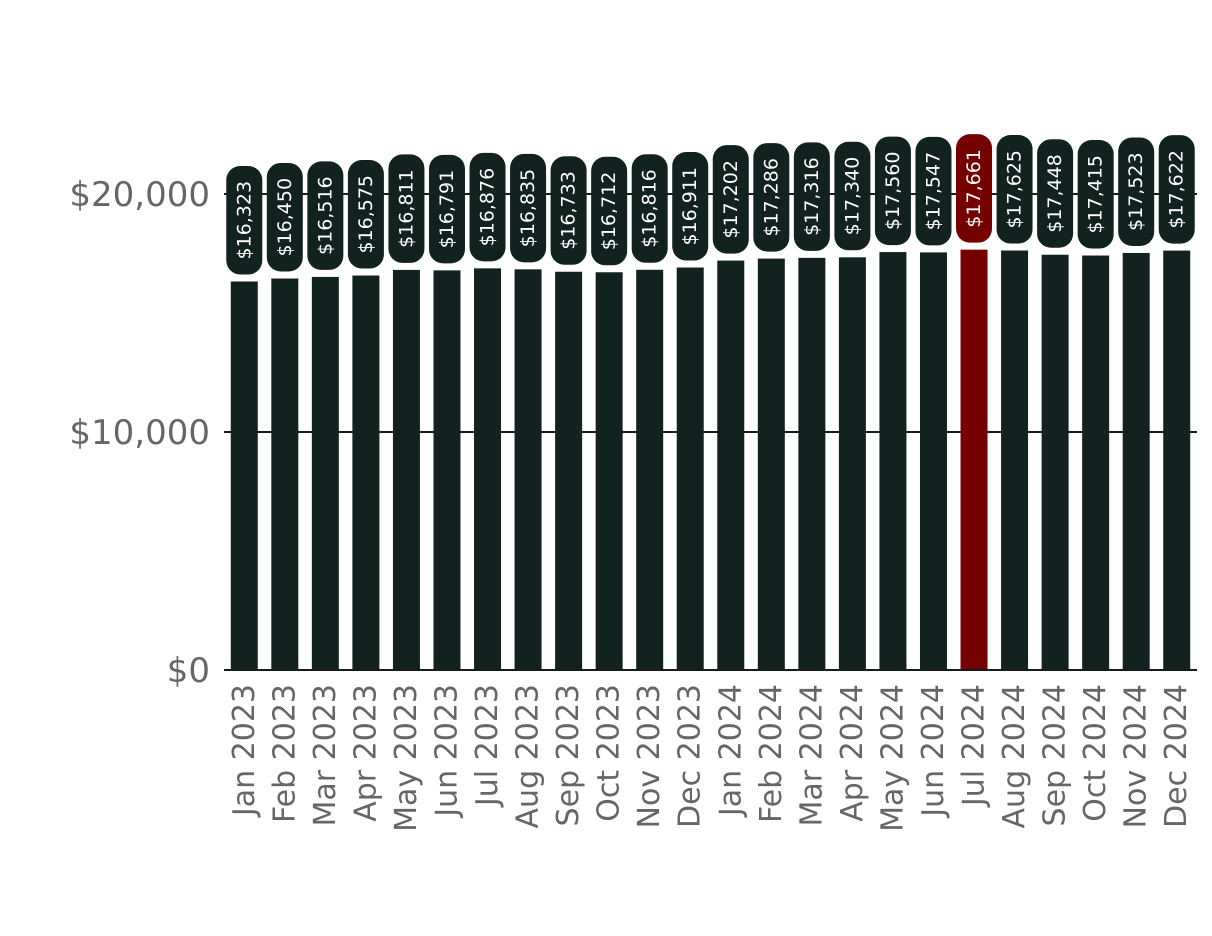  What do you see at coordinates (852, 753) in the screenshot?
I see `x-tick-label: Apr 2024` at bounding box center [852, 753].